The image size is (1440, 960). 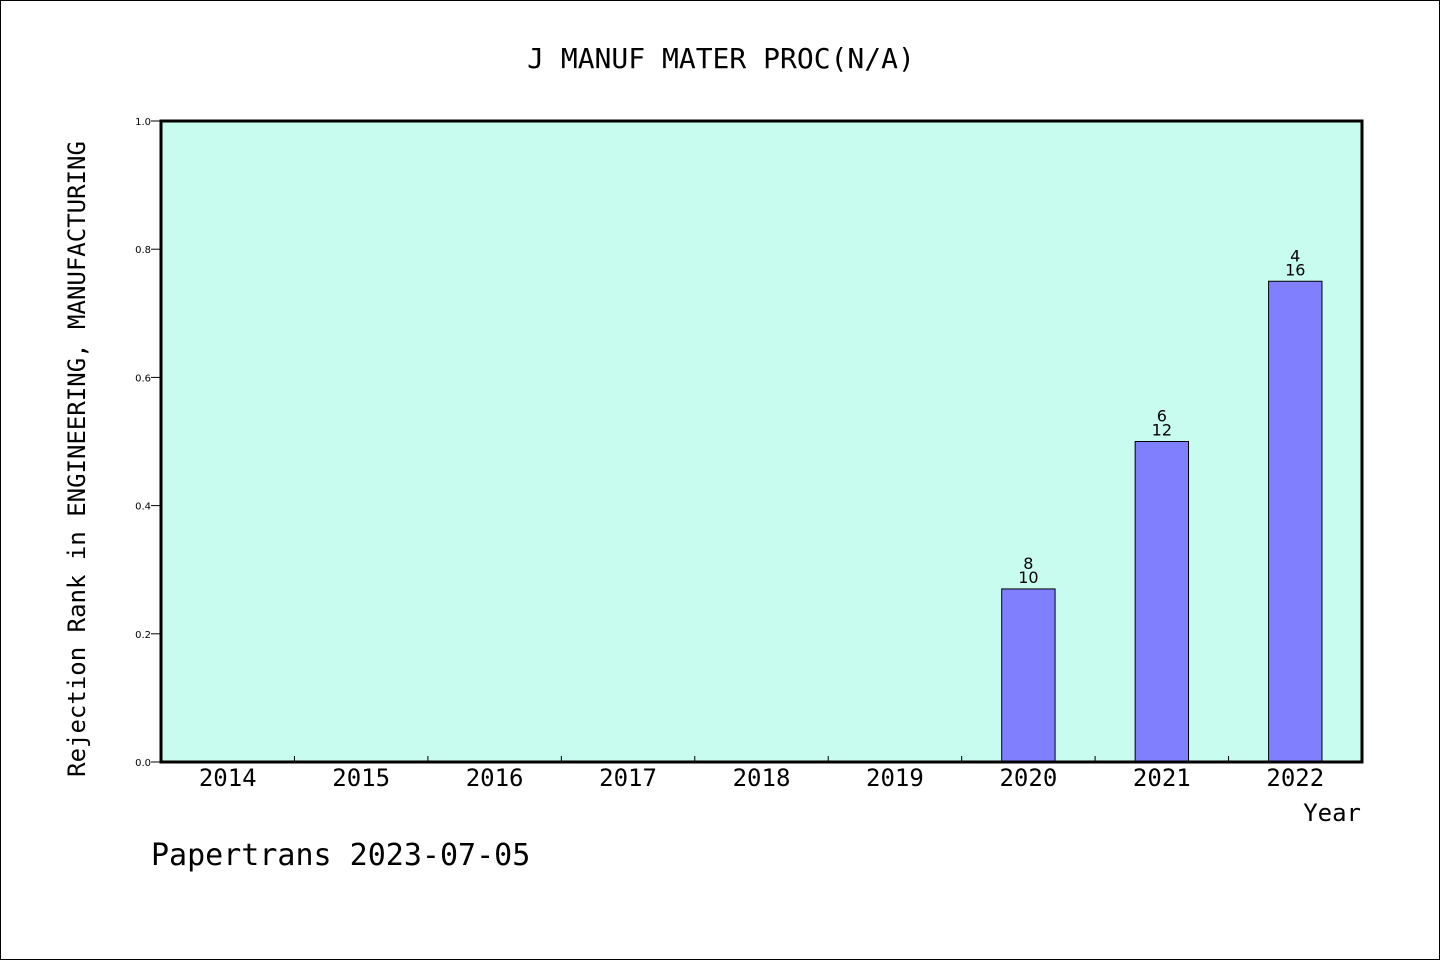 What do you see at coordinates (1162, 778) in the screenshot?
I see `x-tick-label: 2021` at bounding box center [1162, 778].